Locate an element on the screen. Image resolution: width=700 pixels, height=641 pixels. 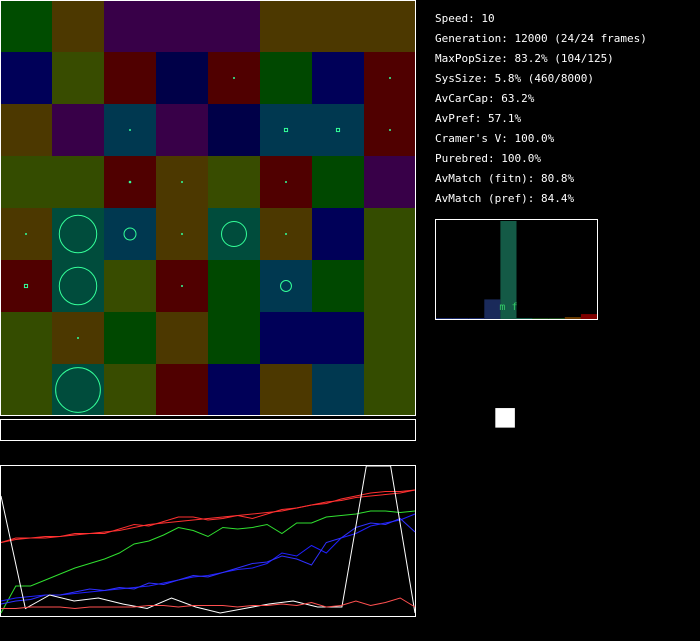
stat-generation: Generation: 12000 (24/24 frames) is located at coordinates (541, 38).